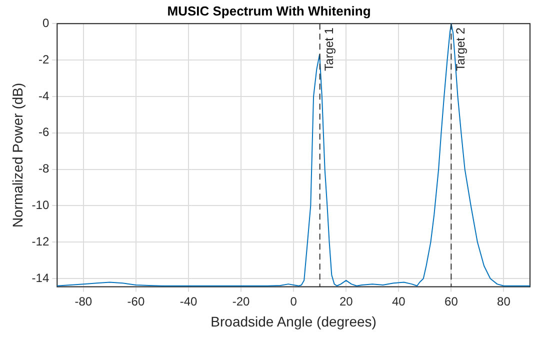  What do you see at coordinates (44, 132) in the screenshot?
I see `y-tick-label: -6` at bounding box center [44, 132].